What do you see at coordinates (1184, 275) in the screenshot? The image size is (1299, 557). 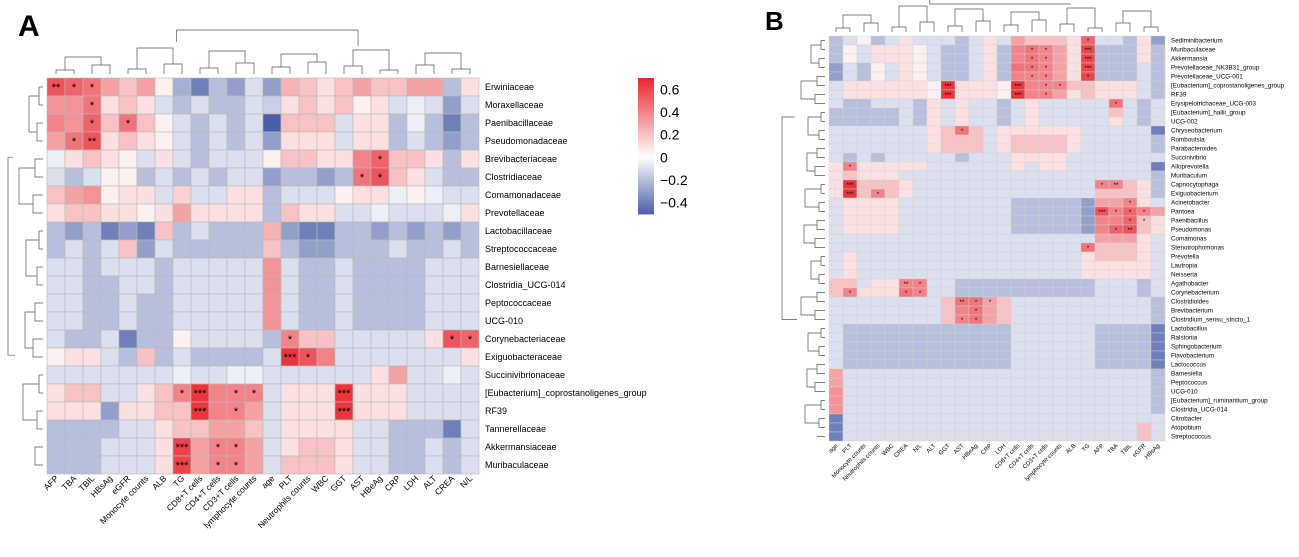 I see `row-label: Neisseria` at bounding box center [1184, 275].